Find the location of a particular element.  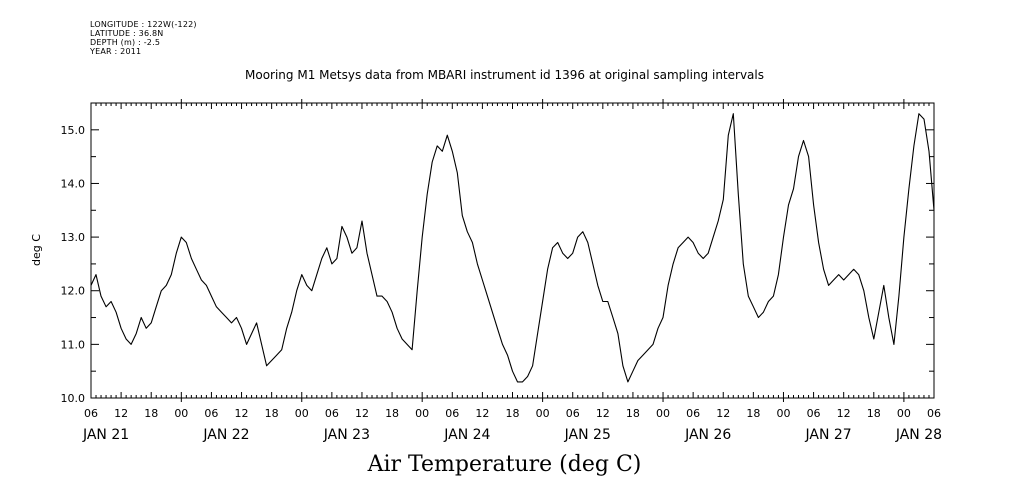

x-day-label: JAN 26 is located at coordinates (707, 435).